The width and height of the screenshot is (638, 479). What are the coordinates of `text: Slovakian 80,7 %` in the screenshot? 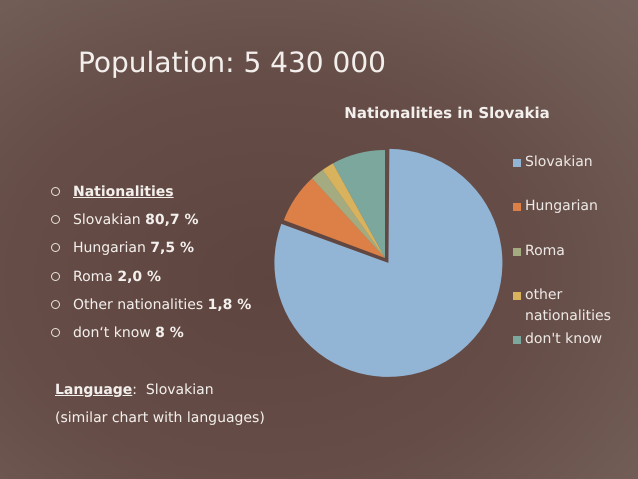 It's located at (136, 220).